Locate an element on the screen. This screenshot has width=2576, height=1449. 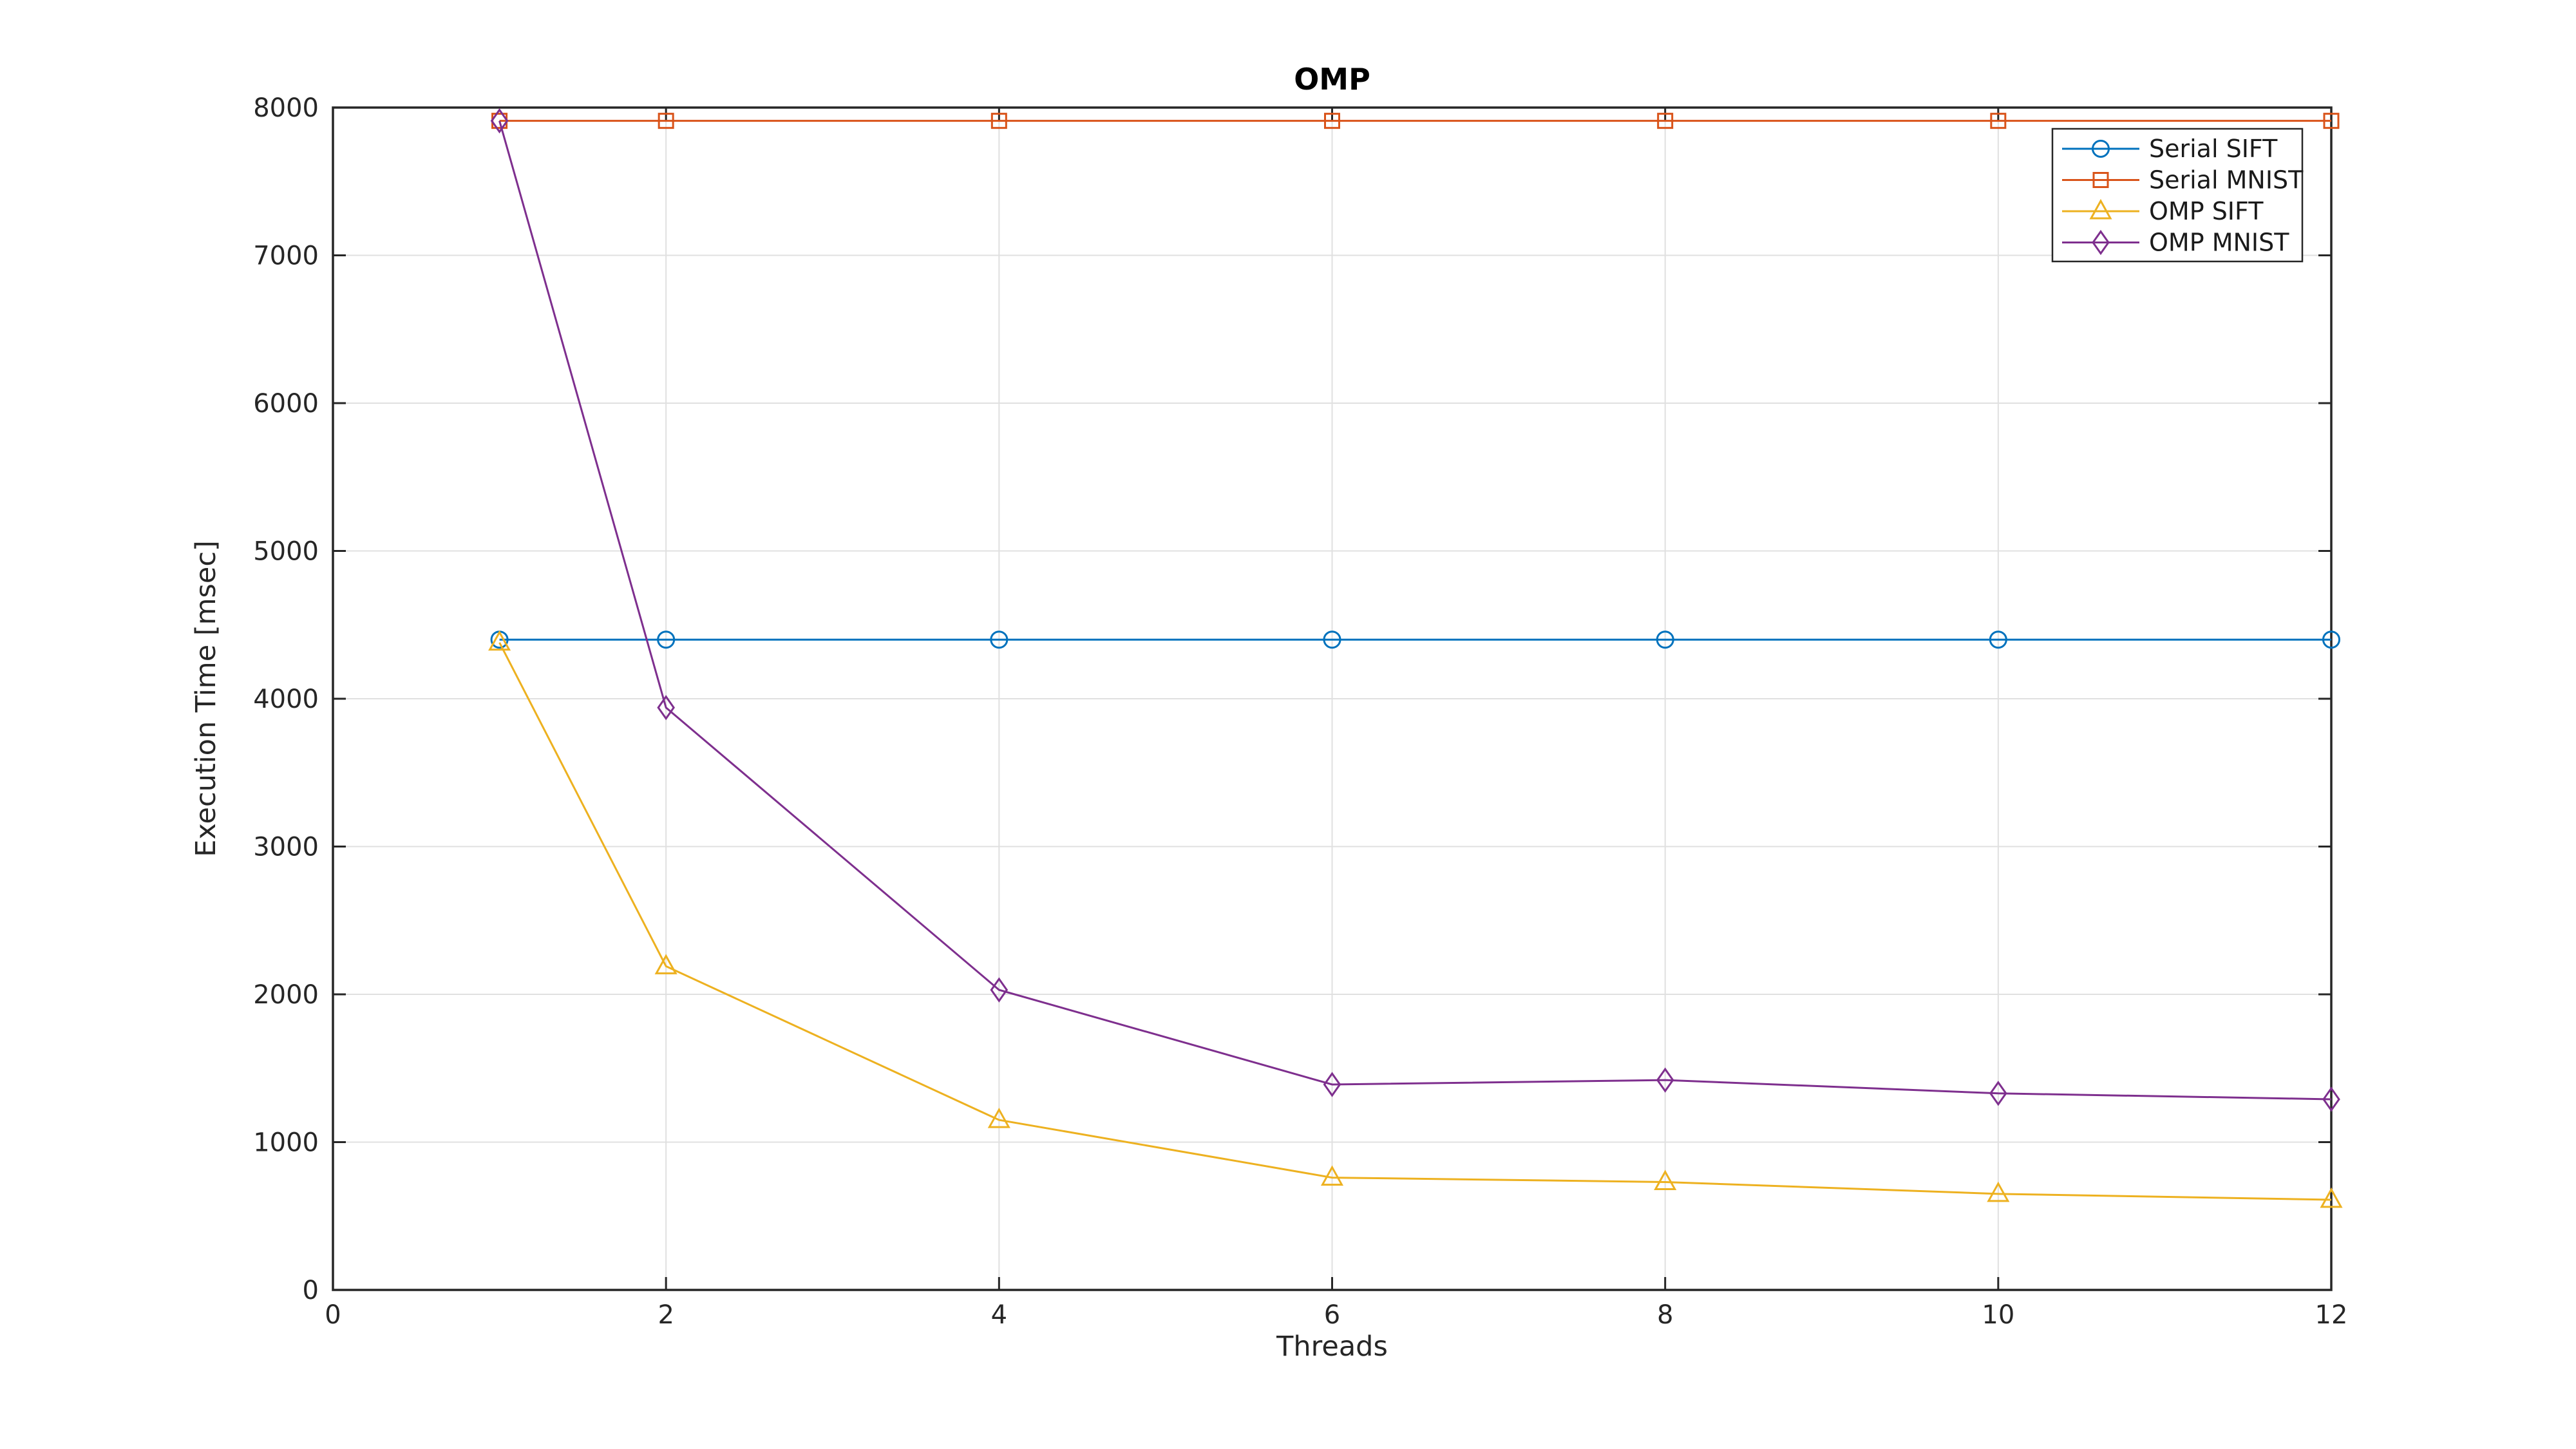
legend-label-omp-sift: OMP SIFT is located at coordinates (2206, 211).